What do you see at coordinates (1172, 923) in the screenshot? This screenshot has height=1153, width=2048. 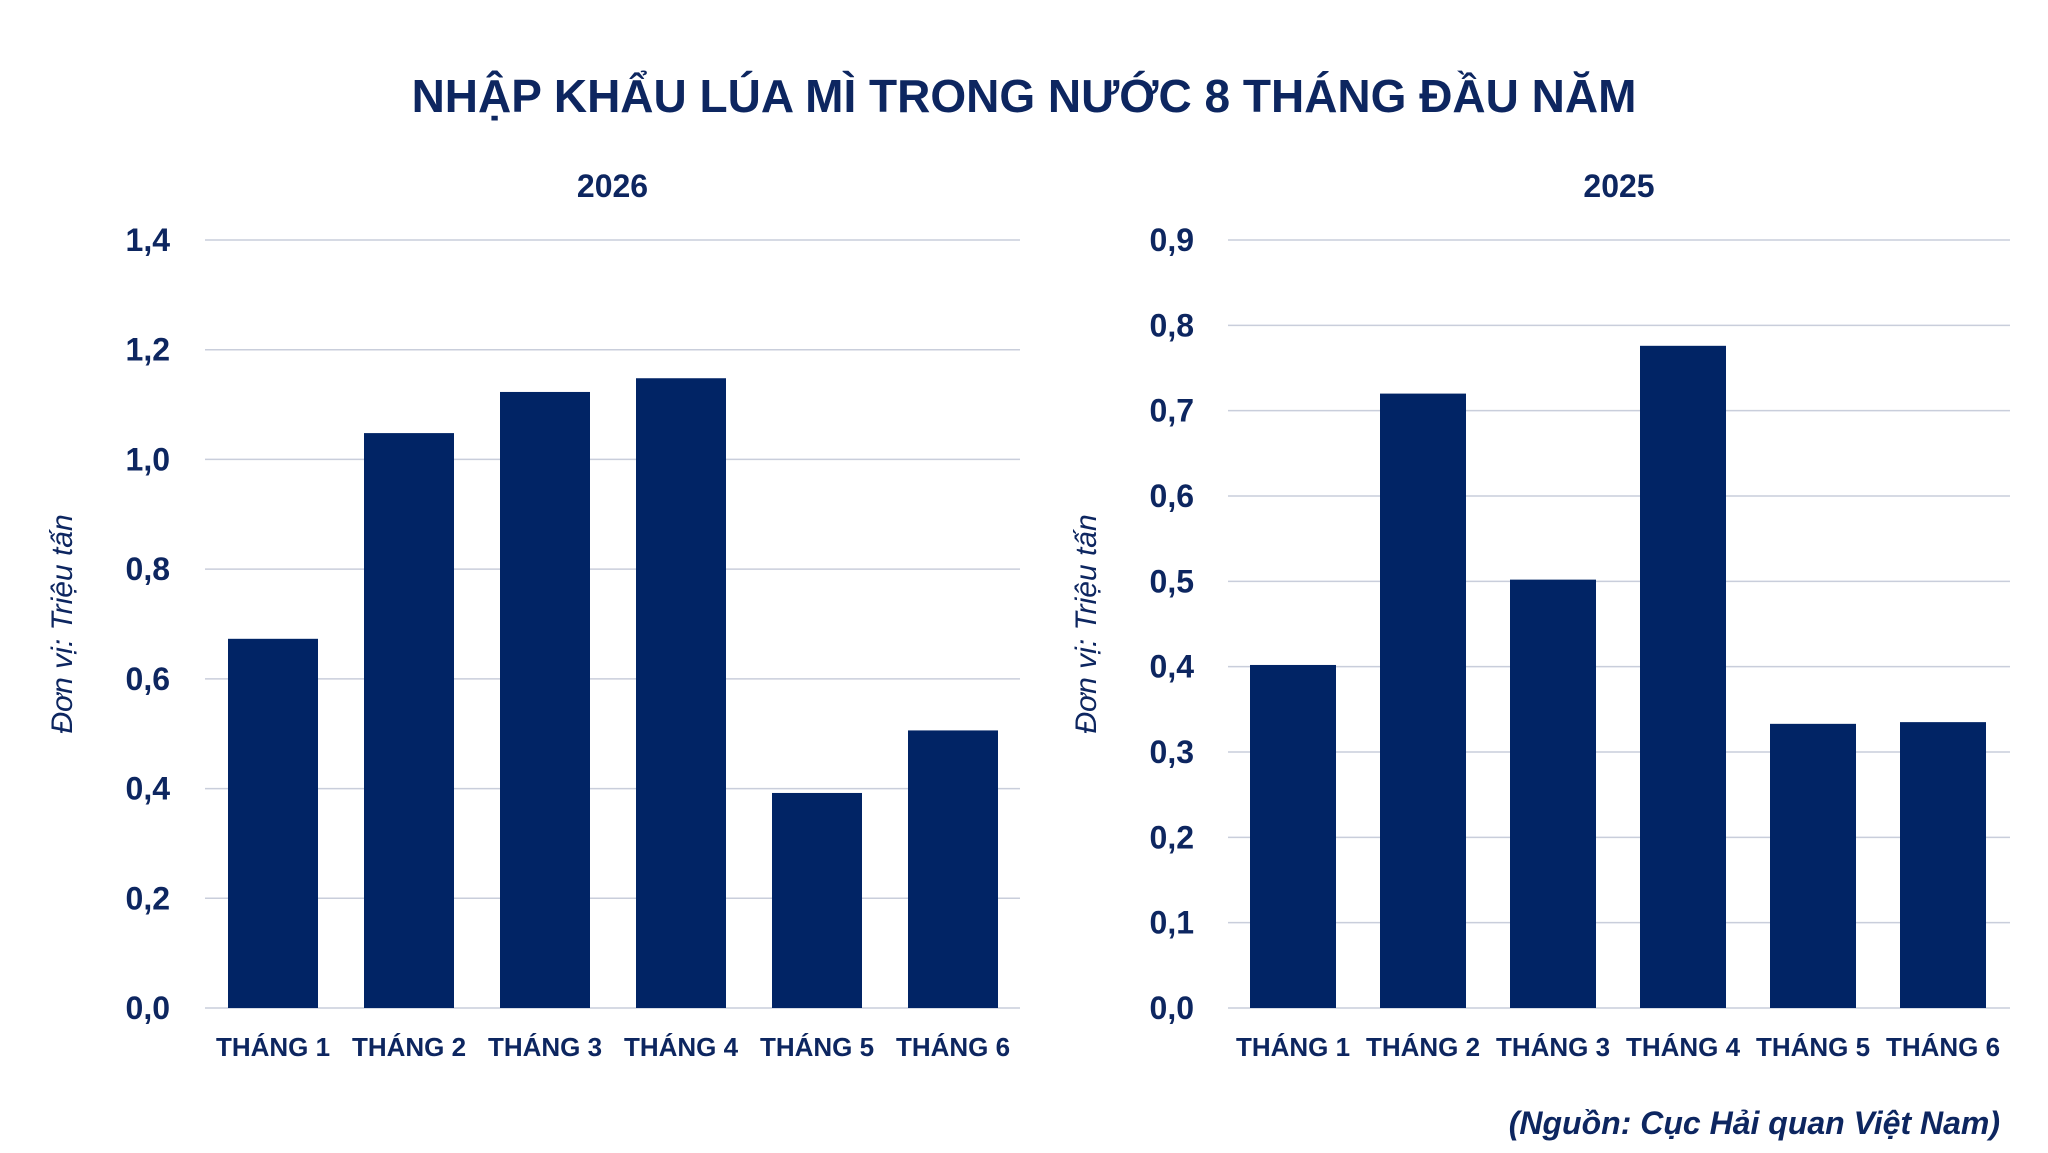 I see `y-tick-label: 0,1` at bounding box center [1172, 923].